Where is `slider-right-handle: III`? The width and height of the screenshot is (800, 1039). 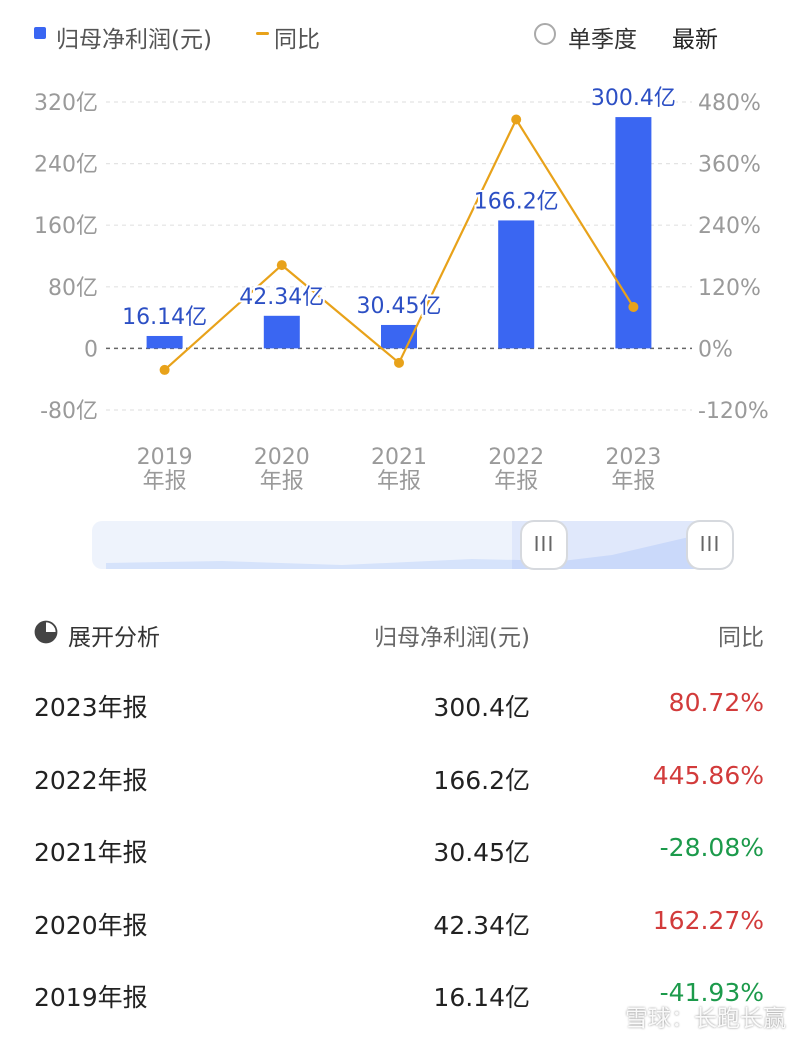
slider-right-handle: III is located at coordinates (710, 545).